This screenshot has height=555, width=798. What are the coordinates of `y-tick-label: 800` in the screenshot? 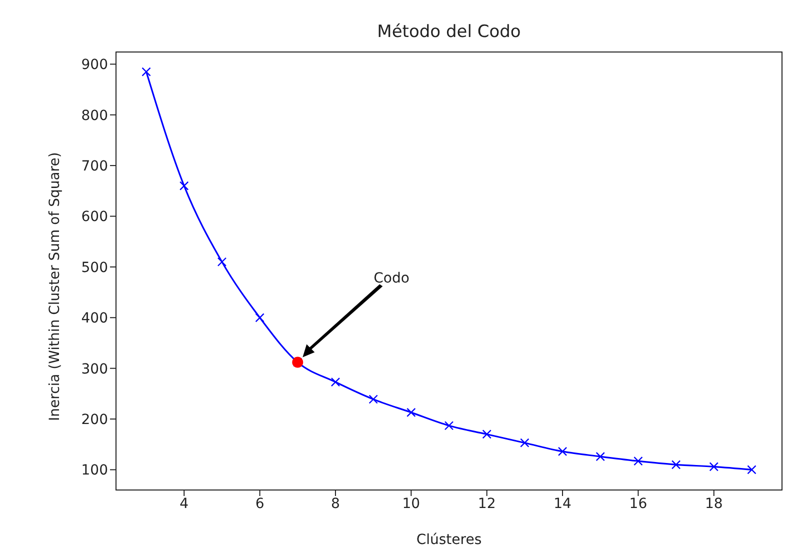 It's located at (94, 116).